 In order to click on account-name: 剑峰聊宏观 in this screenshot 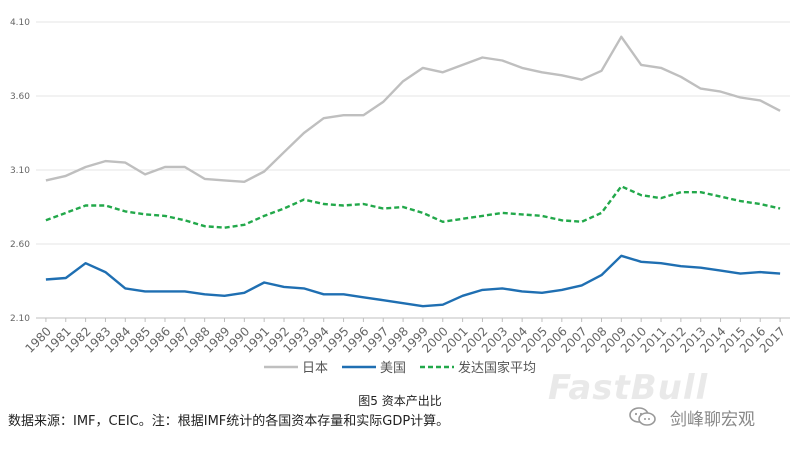, I will do `click(712, 419)`.